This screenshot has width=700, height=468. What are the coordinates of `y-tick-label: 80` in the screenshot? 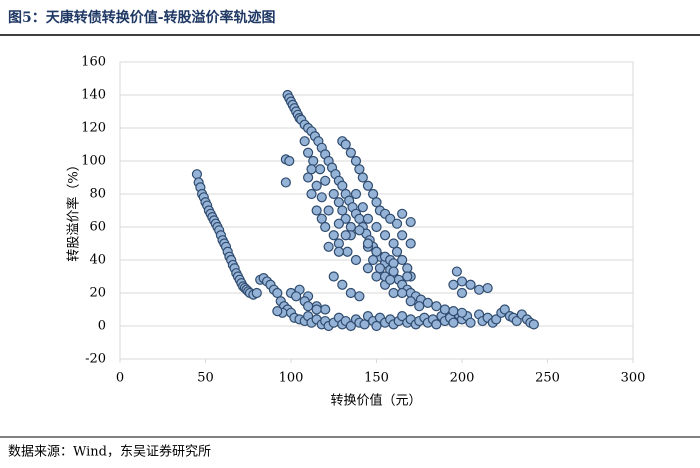 It's located at (97, 194).